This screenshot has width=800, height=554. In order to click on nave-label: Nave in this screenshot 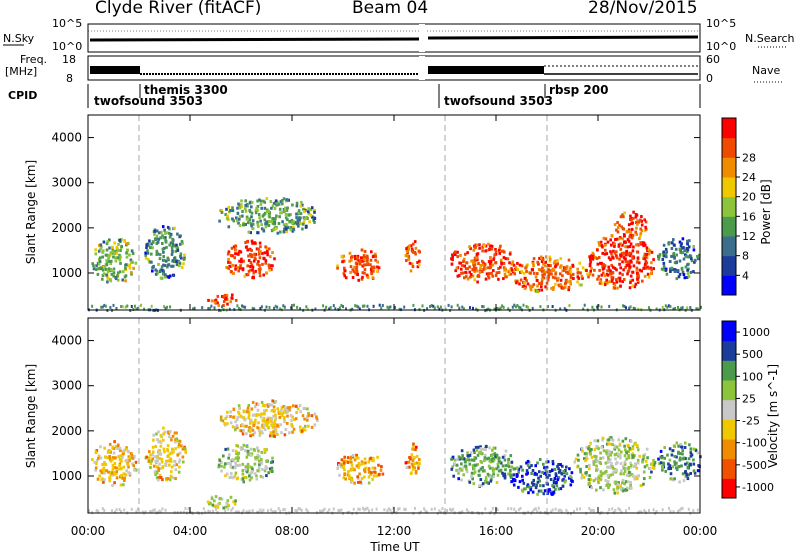, I will do `click(766, 70)`.